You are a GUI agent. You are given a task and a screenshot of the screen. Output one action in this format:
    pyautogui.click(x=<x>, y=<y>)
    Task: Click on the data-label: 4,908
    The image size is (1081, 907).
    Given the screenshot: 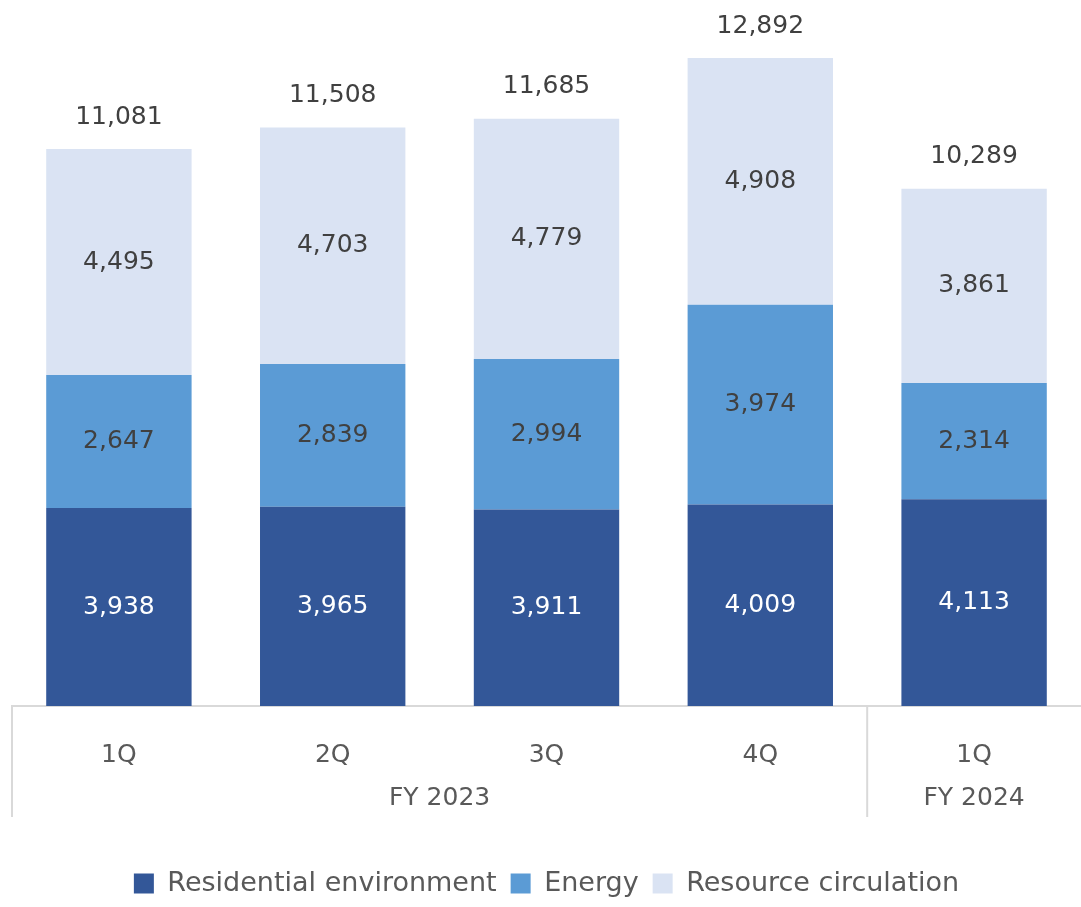 What is the action you would take?
    pyautogui.click(x=760, y=179)
    